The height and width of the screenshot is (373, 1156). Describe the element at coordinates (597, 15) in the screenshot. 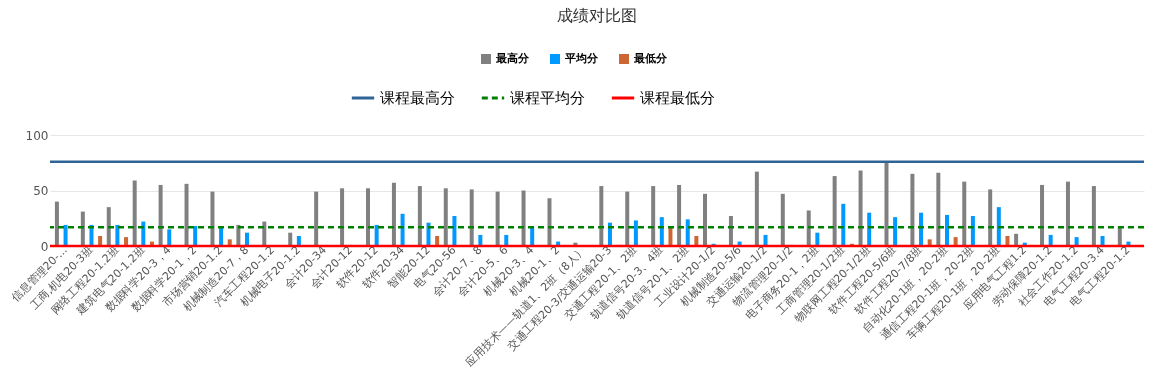

I see `chart-title: 成绩对比图` at that location.